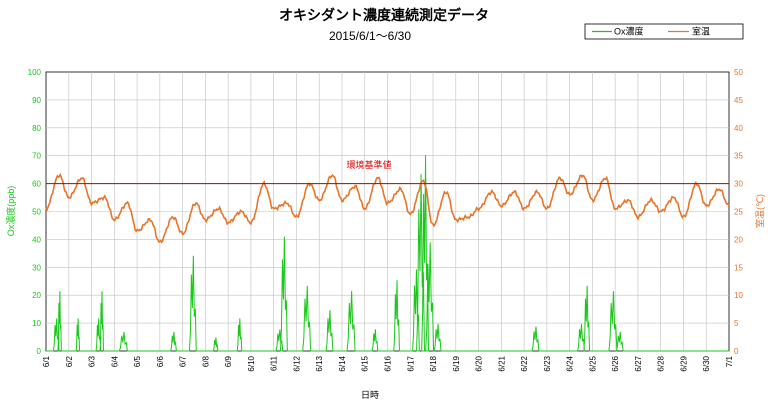  Describe the element at coordinates (433, 363) in the screenshot. I see `x-tick-label: 6/18` at that location.